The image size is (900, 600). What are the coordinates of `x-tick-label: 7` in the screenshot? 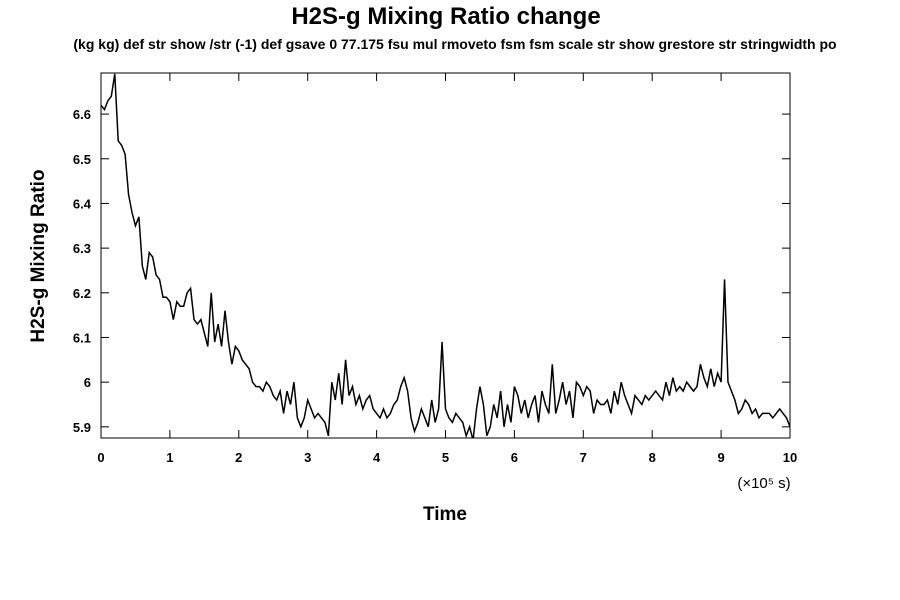 It's located at (583, 457).